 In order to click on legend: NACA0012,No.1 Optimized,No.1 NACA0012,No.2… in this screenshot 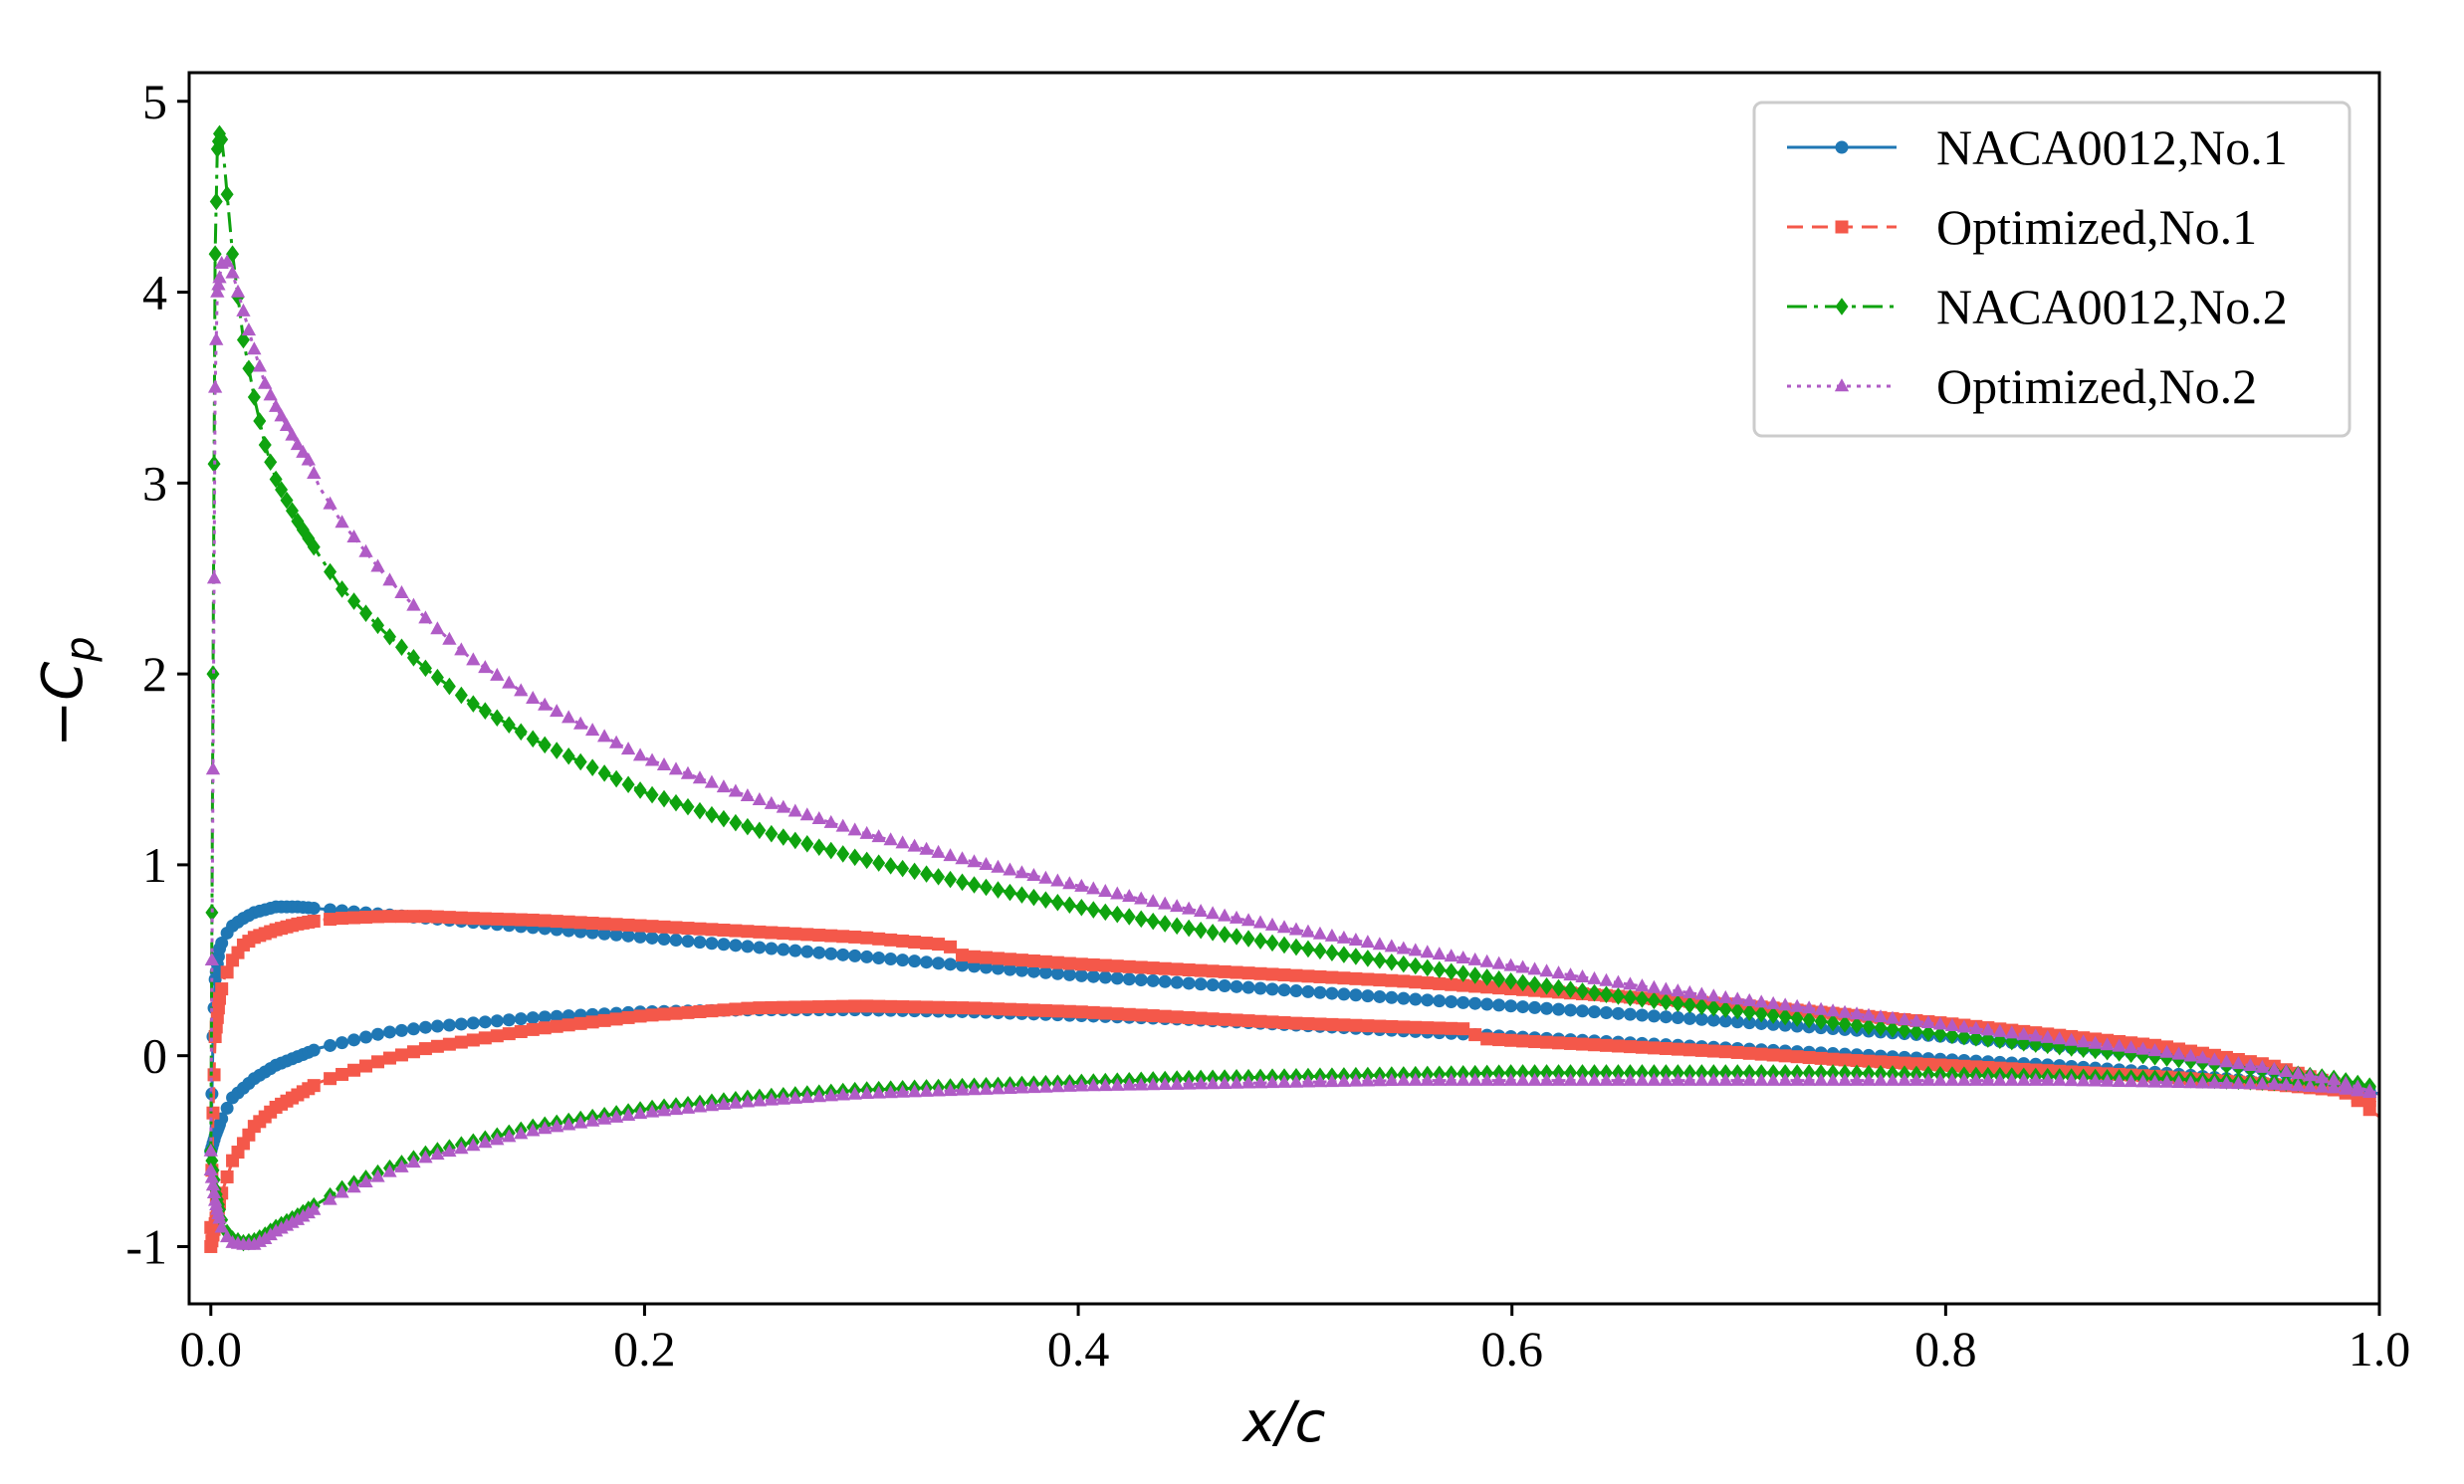, I will do `click(2052, 270)`.